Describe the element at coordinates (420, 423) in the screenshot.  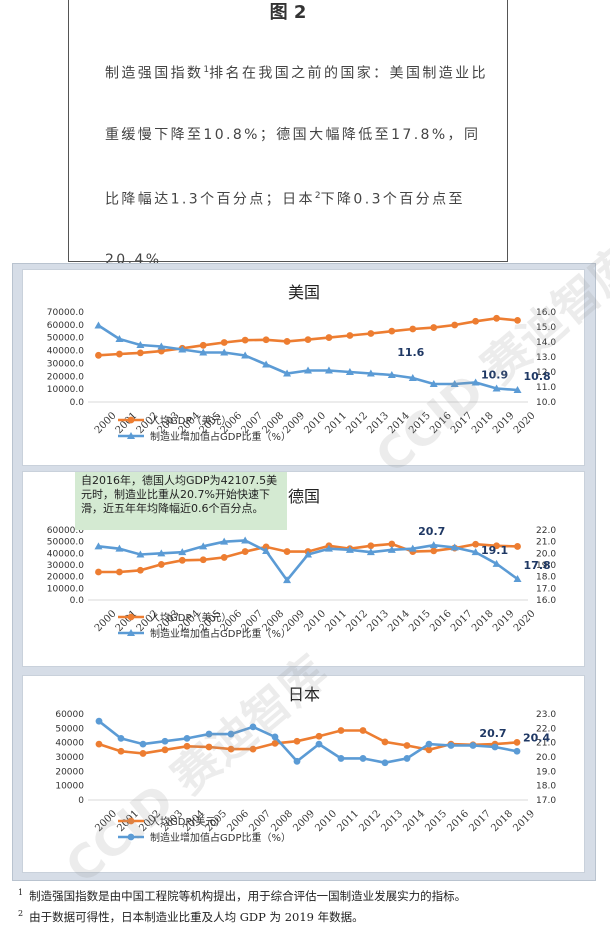
I see `x-tick-label: 2015` at that location.